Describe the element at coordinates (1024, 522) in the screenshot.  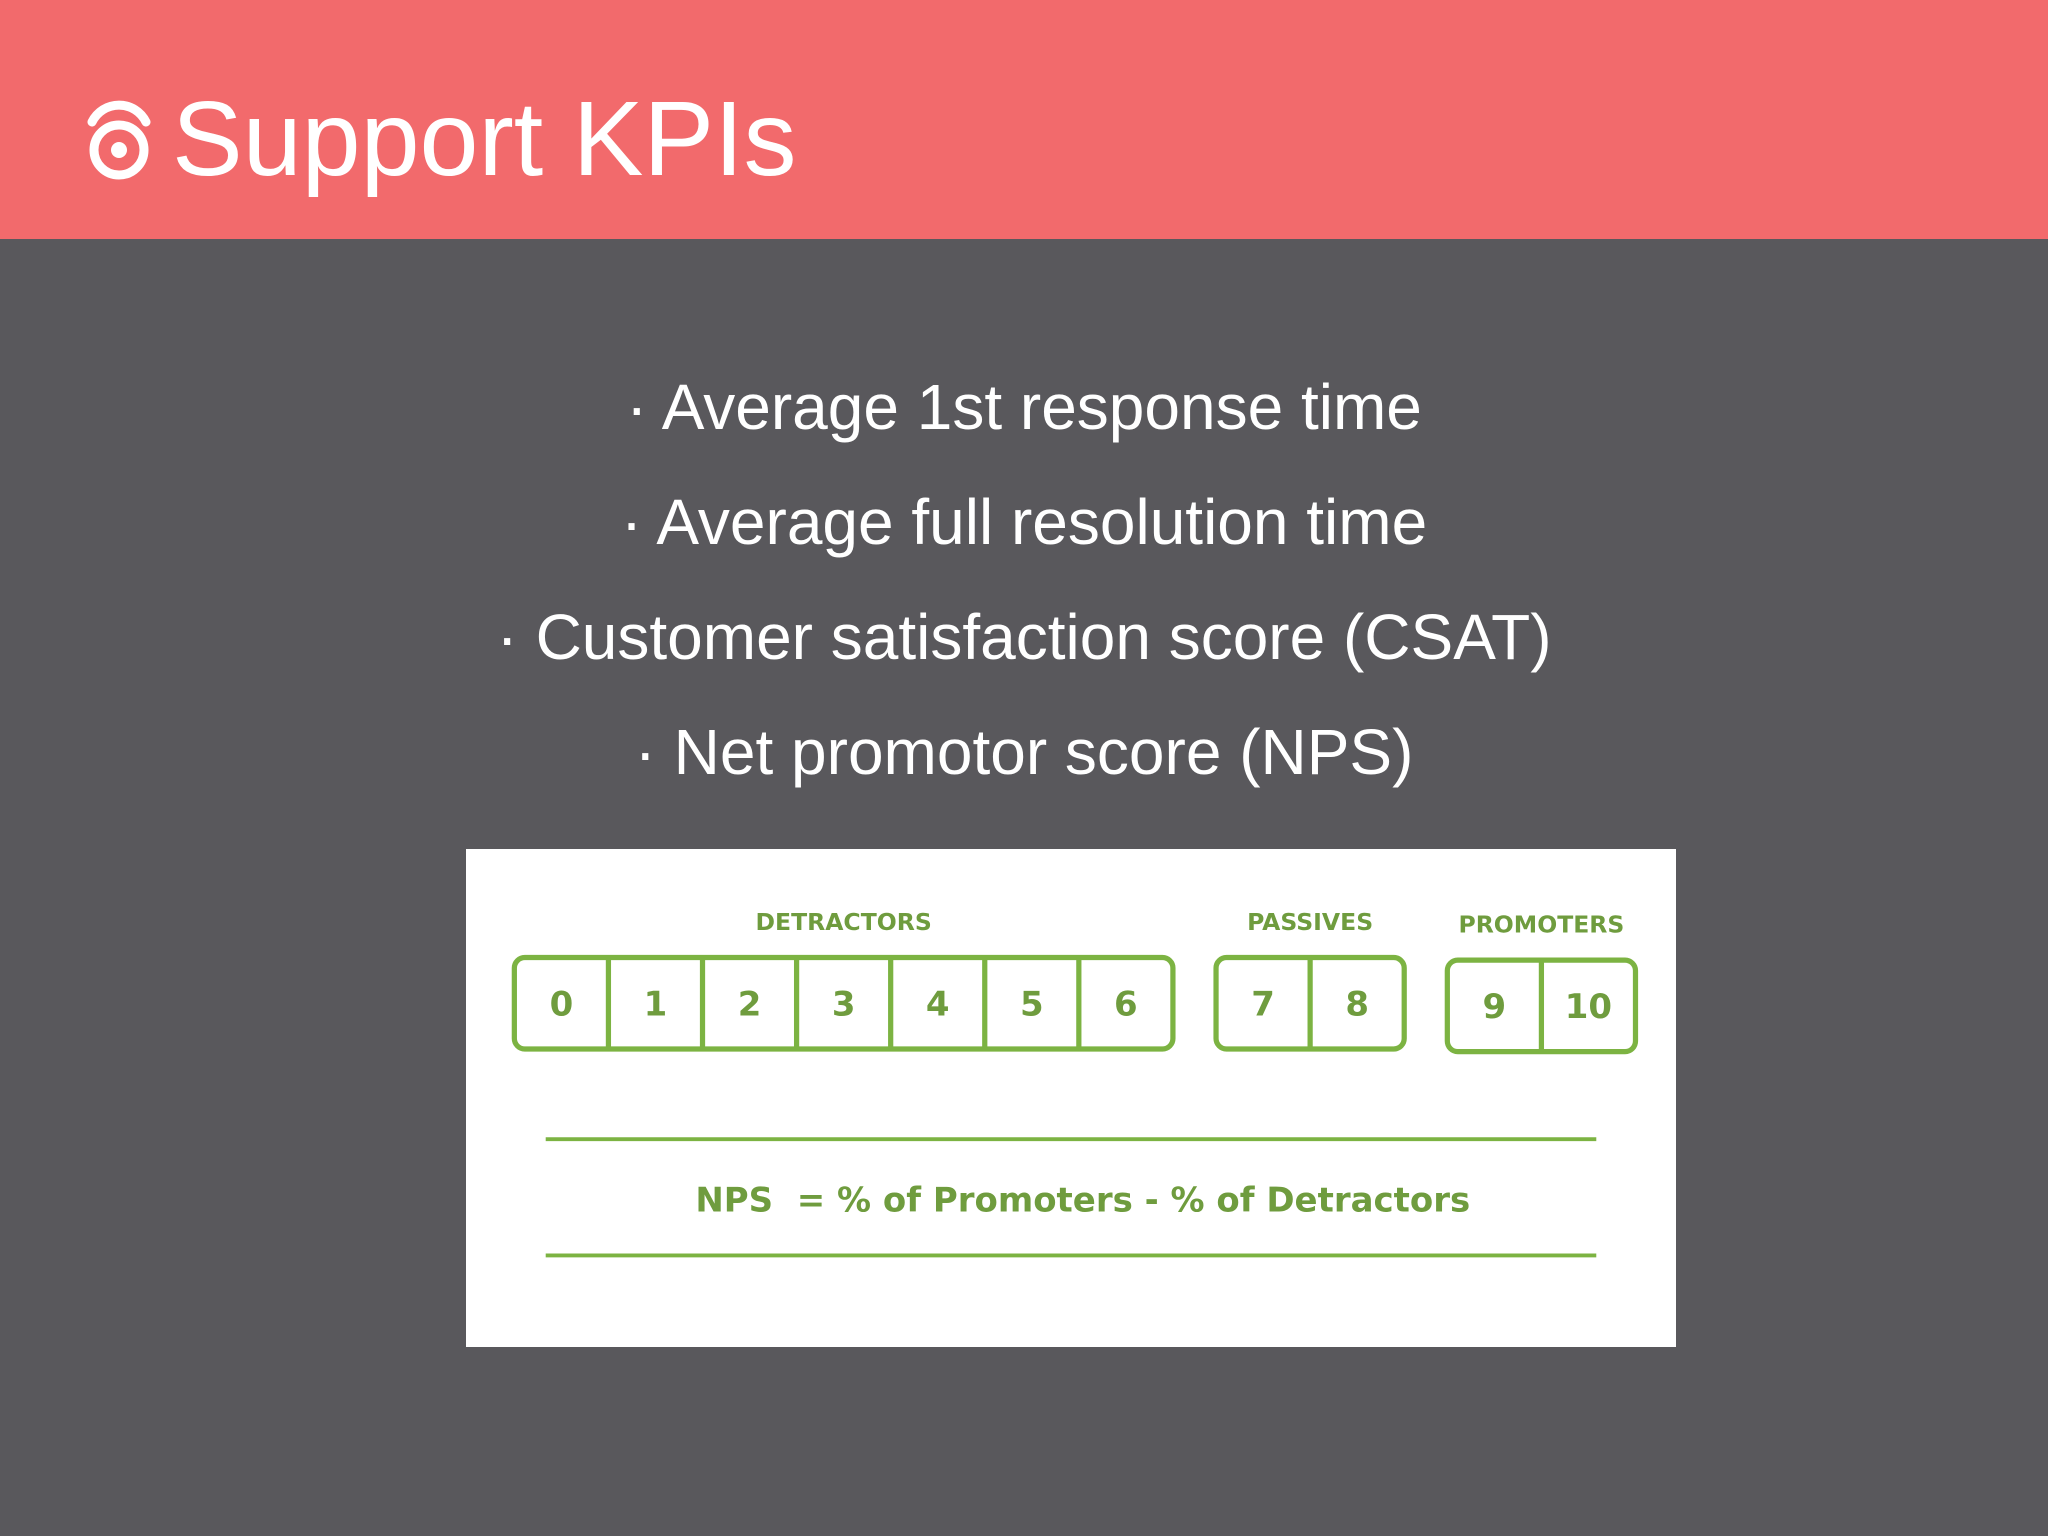
I see `bullet-item: · Average full resolution time` at that location.